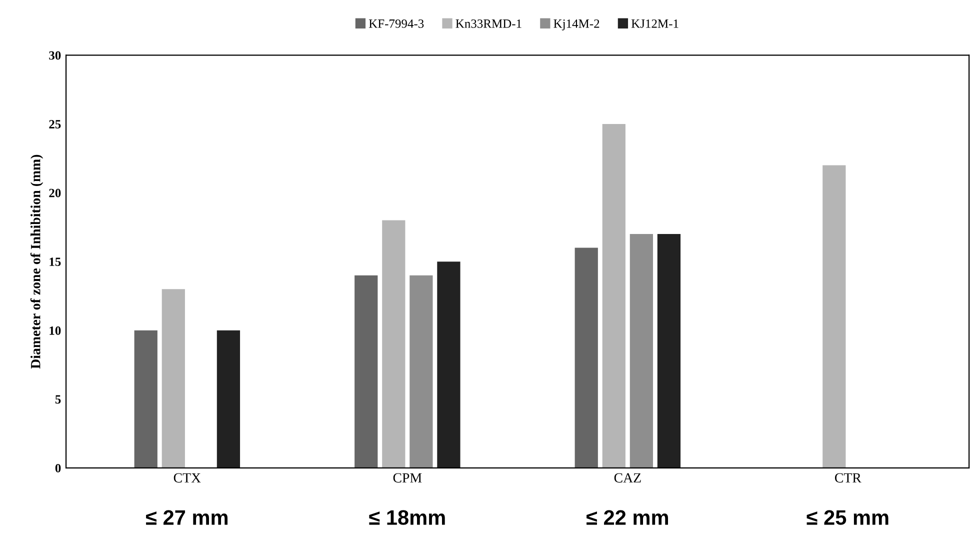 This screenshot has height=536, width=971. What do you see at coordinates (489, 23) in the screenshot?
I see `legend-label: Kn33RMD-1` at bounding box center [489, 23].